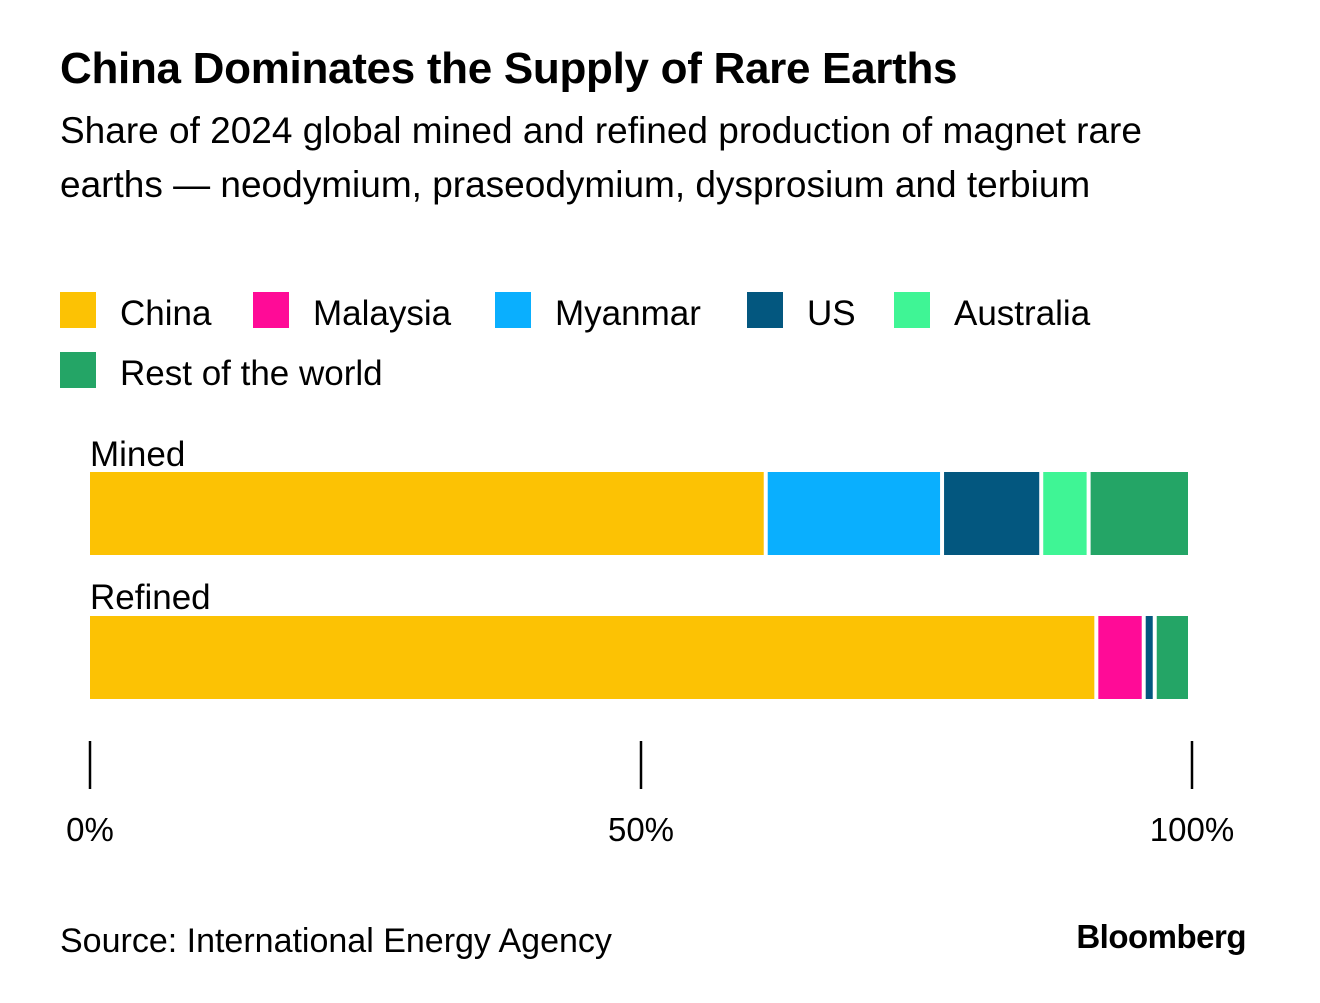 The width and height of the screenshot is (1320, 1003). I want to click on legend-label-us: US, so click(831, 313).